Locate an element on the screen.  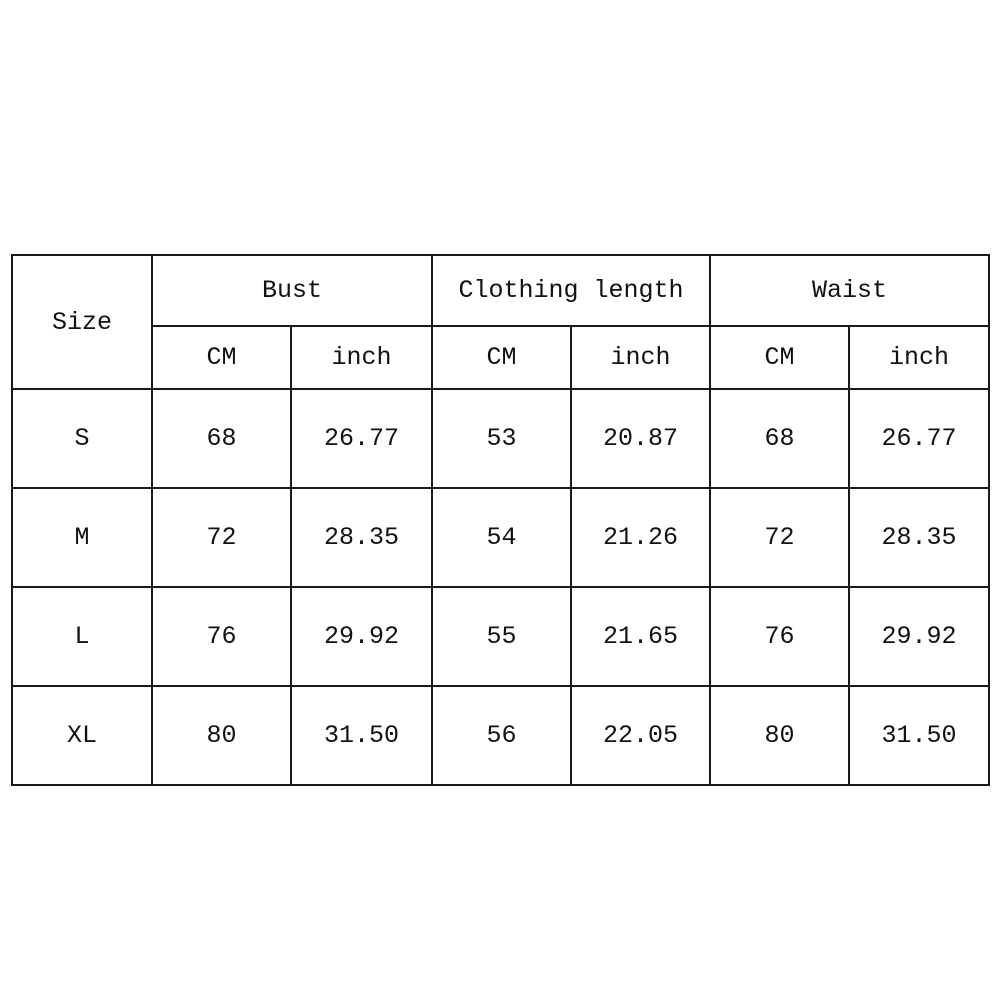
table-cell: 55 is located at coordinates (501, 636).